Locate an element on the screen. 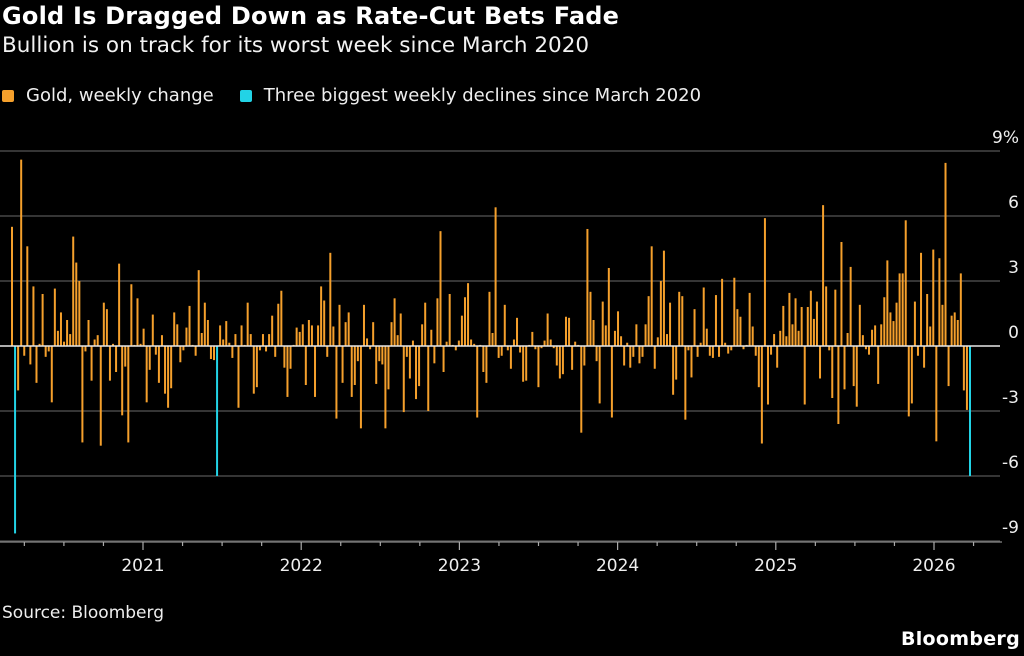  legend-label-gold: Gold, weekly change is located at coordinates (120, 95).